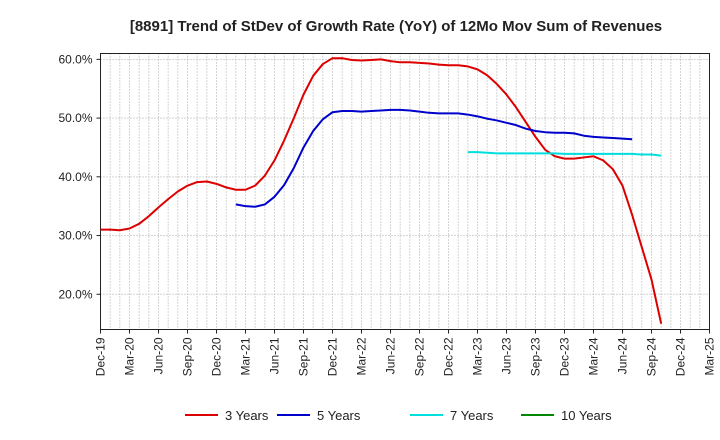 This screenshot has height=440, width=720. I want to click on x-tick-label: Dec-19, so click(101, 356).